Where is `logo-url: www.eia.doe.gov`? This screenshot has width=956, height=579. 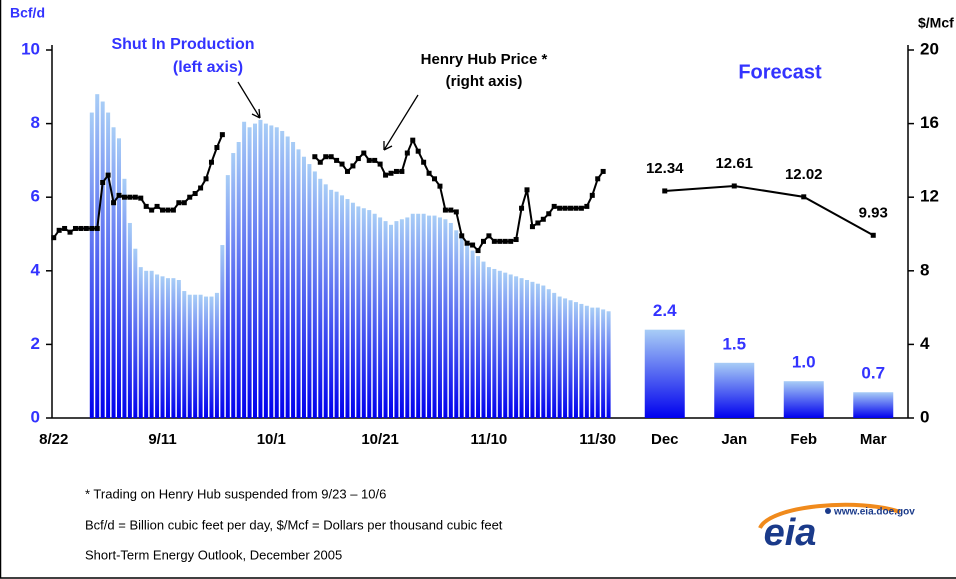
logo-url: www.eia.doe.gov is located at coordinates (874, 512).